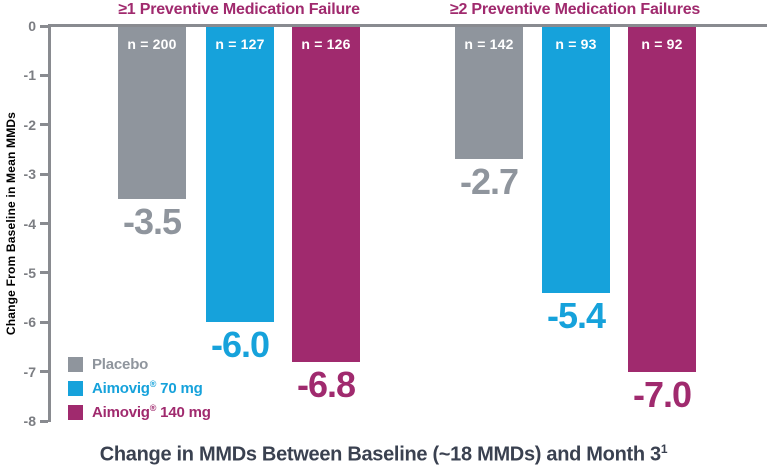 This screenshot has width=767, height=467. What do you see at coordinates (152, 44) in the screenshot?
I see `bar-n-label: n = 200` at bounding box center [152, 44].